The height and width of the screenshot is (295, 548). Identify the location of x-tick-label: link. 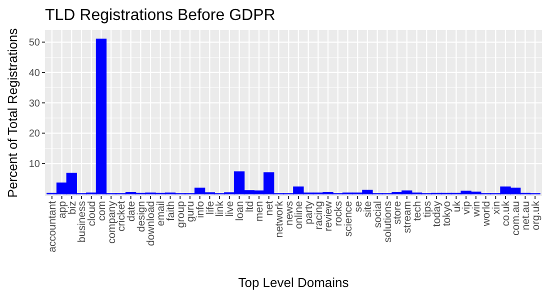
(220, 208).